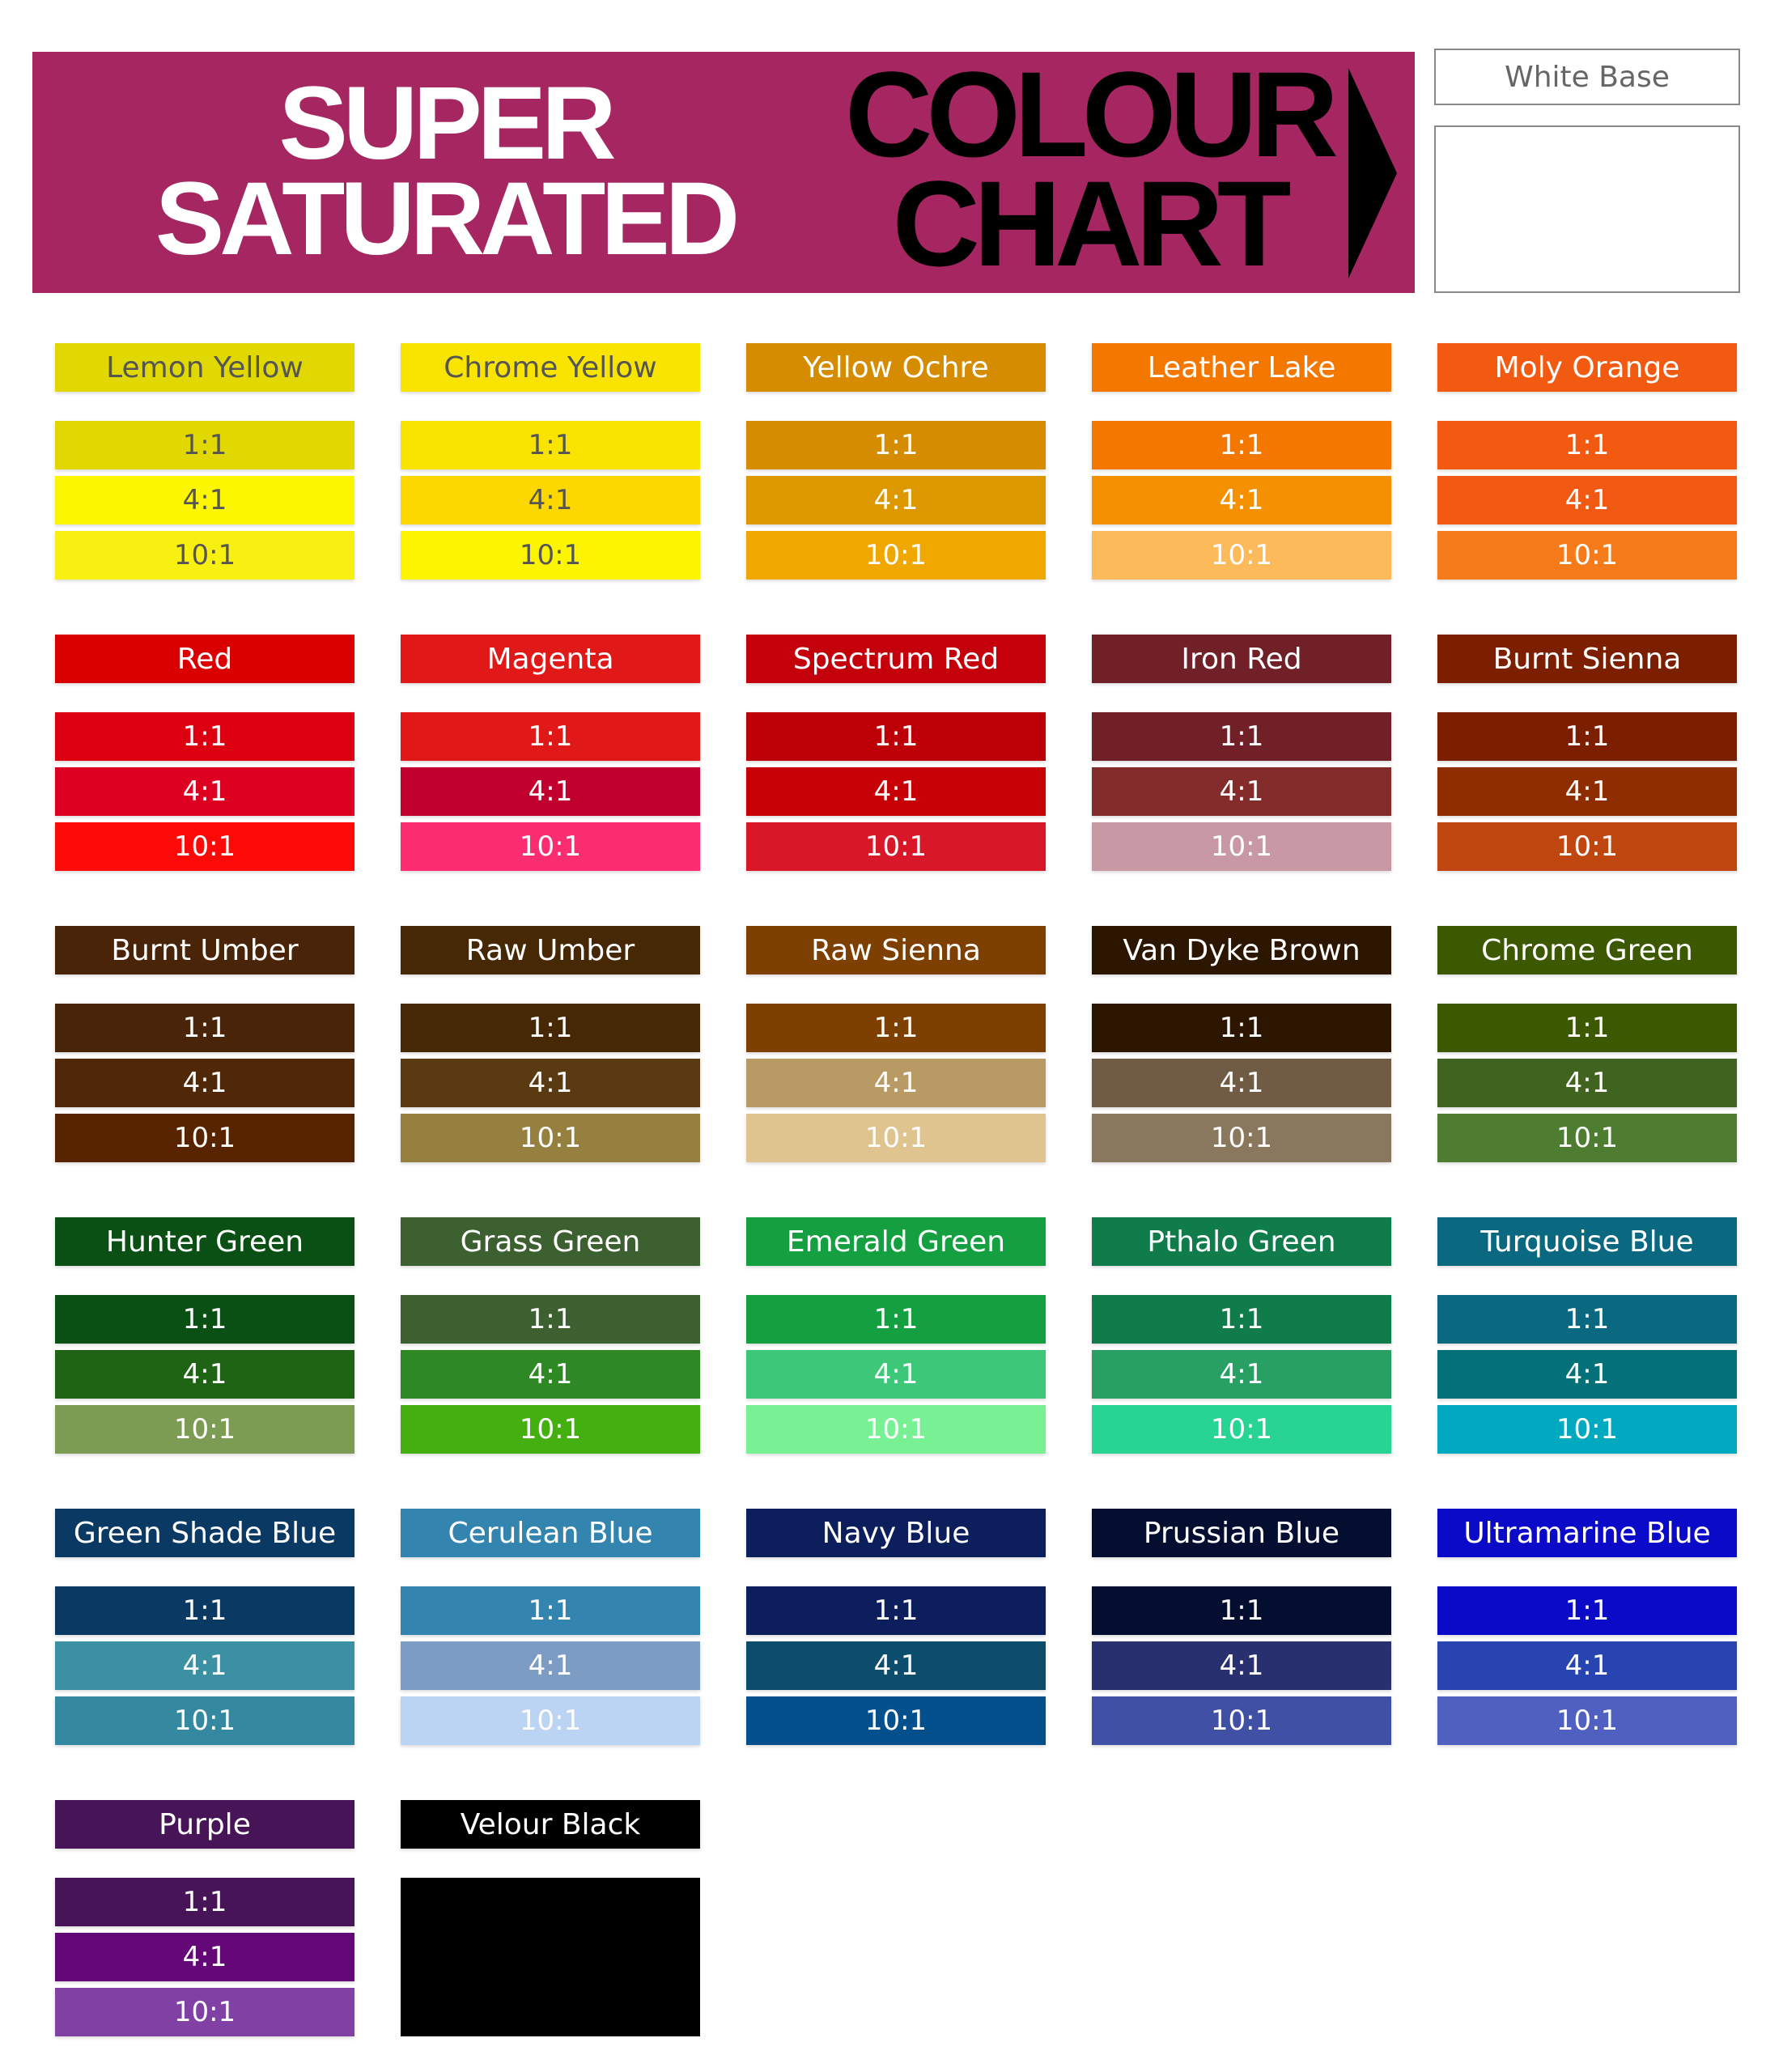 The height and width of the screenshot is (2072, 1783). What do you see at coordinates (723, 172) in the screenshot?
I see `title-banner: SUPER SATURATED COLOUR CHART` at bounding box center [723, 172].